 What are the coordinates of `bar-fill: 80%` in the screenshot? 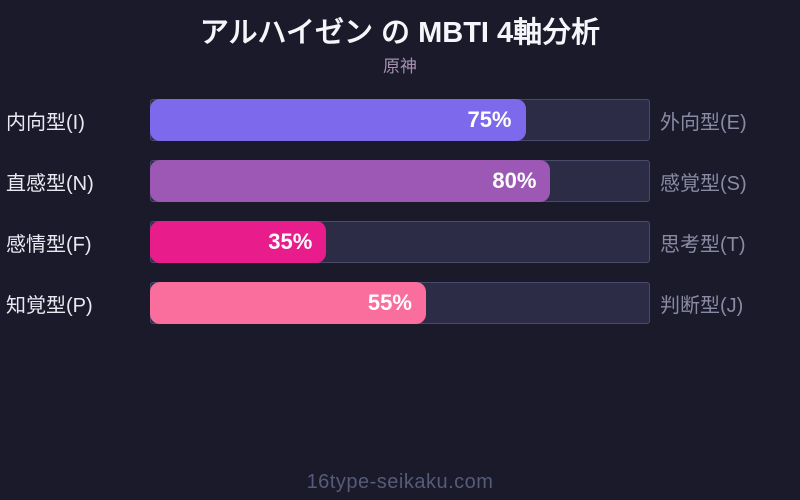 It's located at (350, 181).